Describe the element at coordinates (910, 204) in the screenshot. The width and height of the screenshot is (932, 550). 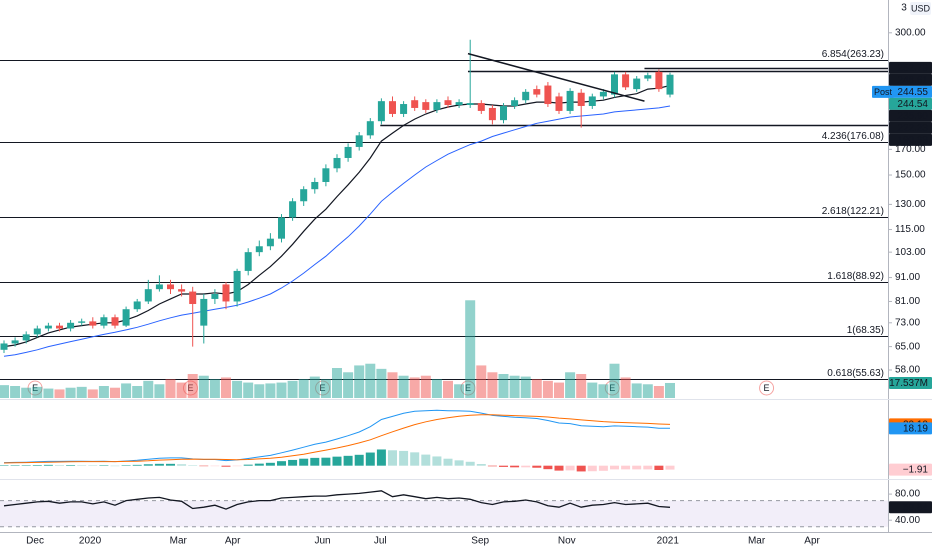
I see `y-tick-label: 130.00` at that location.